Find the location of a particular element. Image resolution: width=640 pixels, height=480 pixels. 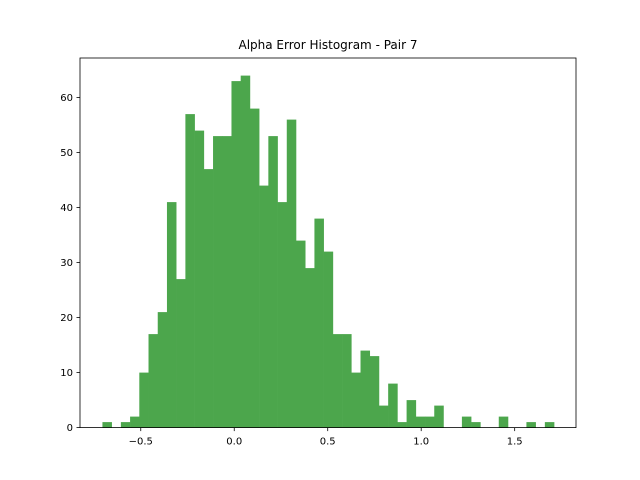

y-tick-label: 10 is located at coordinates (66, 373).